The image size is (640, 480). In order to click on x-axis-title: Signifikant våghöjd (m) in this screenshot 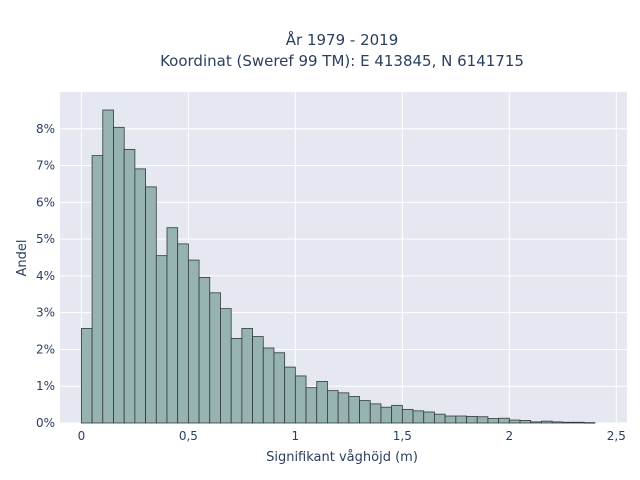, I will do `click(342, 457)`.